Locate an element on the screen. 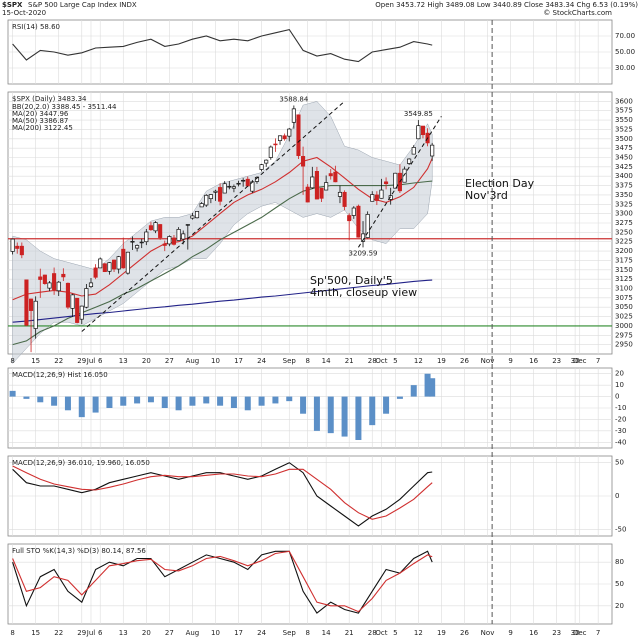 The height and width of the screenshot is (640, 640). x-tick-label: 29 is located at coordinates (81, 361).